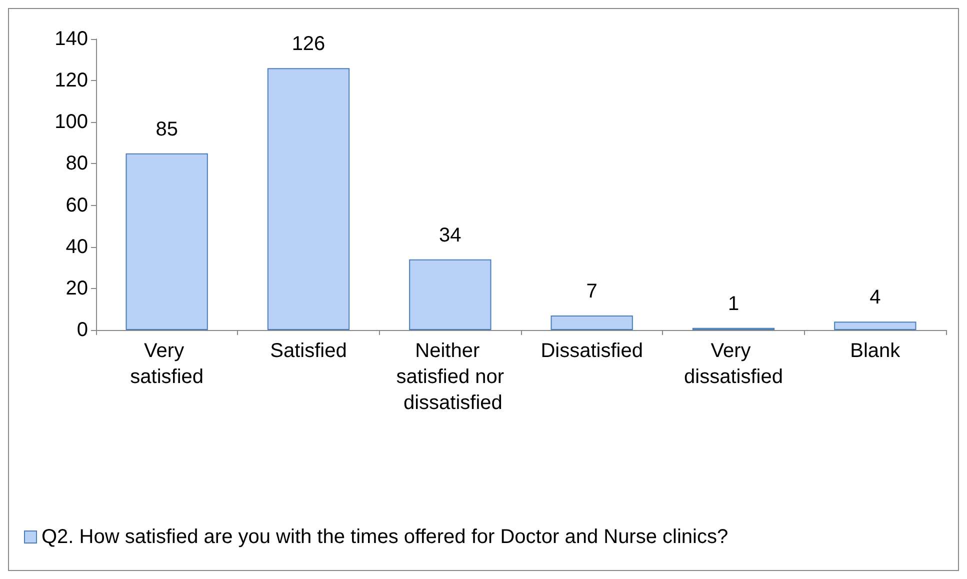 This screenshot has width=967, height=579. Describe the element at coordinates (77, 205) in the screenshot. I see `y-tick-label: 60` at that location.